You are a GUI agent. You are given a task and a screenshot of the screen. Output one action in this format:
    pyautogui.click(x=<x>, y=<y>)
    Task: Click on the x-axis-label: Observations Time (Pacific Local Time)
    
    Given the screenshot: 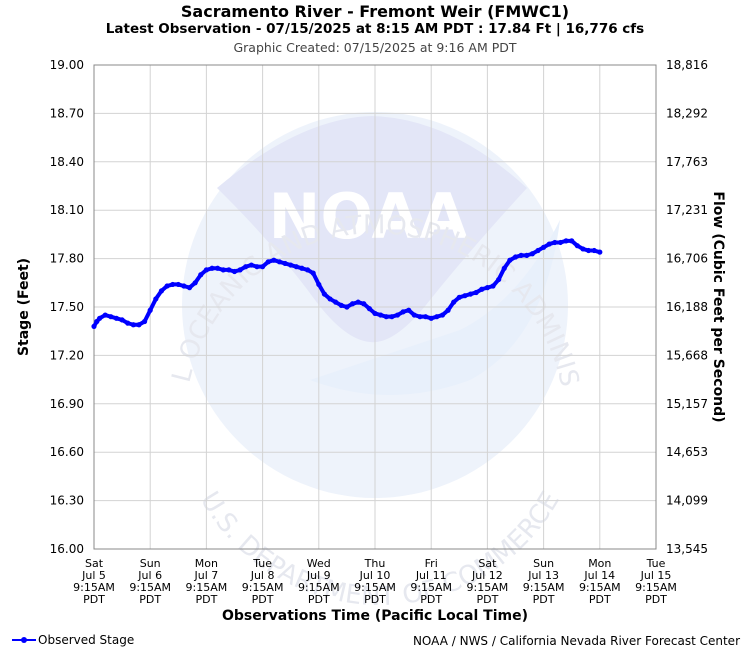 What is the action you would take?
    pyautogui.click(x=375, y=616)
    